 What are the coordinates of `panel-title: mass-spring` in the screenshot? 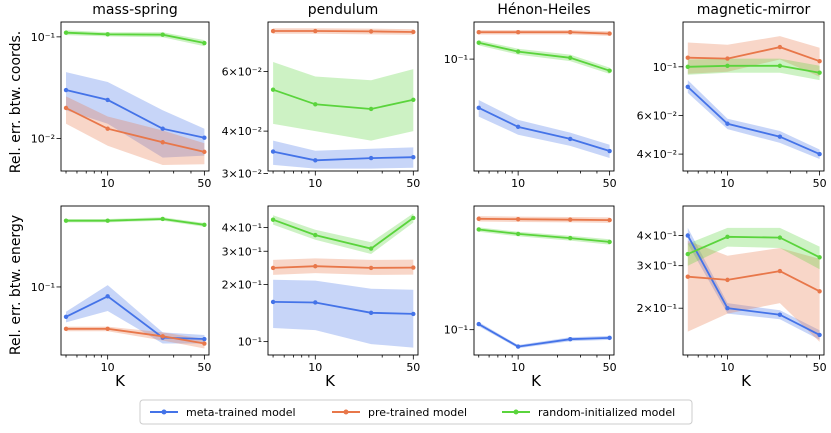 It's located at (134, 10).